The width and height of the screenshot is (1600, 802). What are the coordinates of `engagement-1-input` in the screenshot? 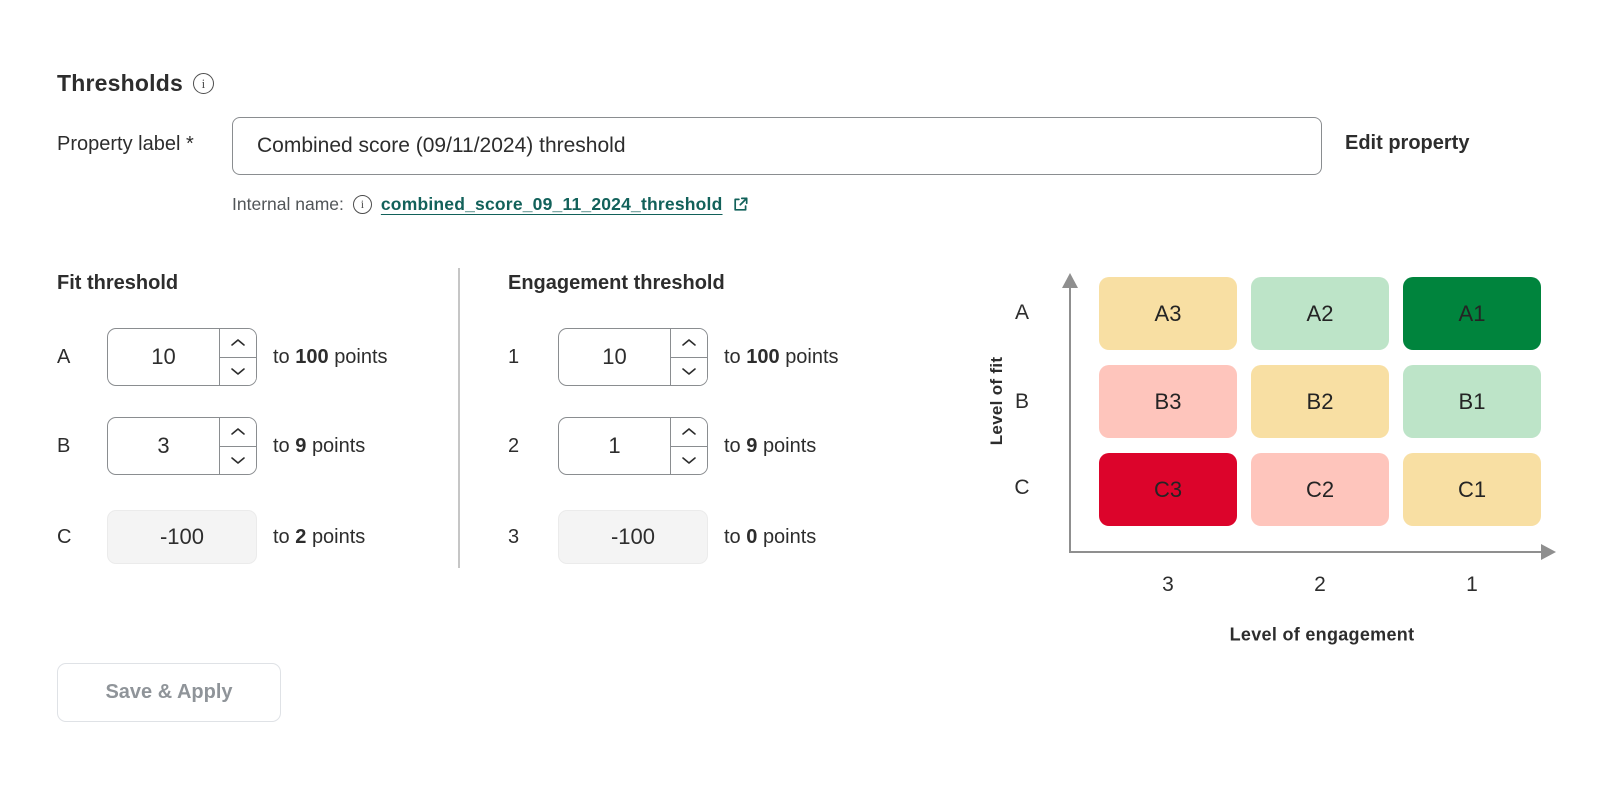 It's located at (614, 357).